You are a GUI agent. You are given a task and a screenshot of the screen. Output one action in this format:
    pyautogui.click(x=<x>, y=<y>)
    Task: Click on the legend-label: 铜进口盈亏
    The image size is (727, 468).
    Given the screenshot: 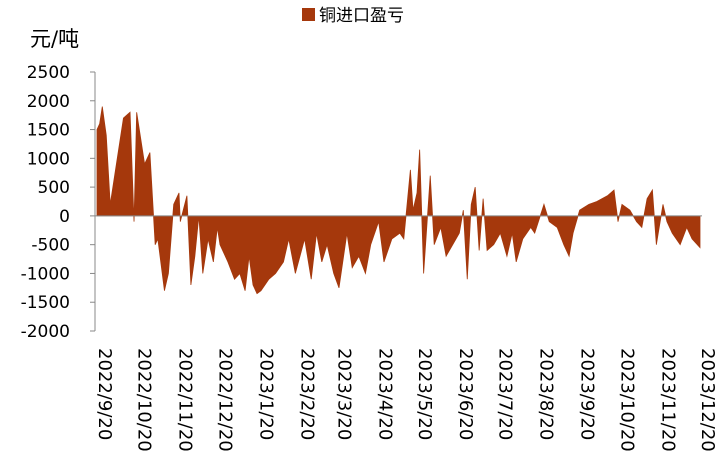 What is the action you would take?
    pyautogui.click(x=361, y=16)
    